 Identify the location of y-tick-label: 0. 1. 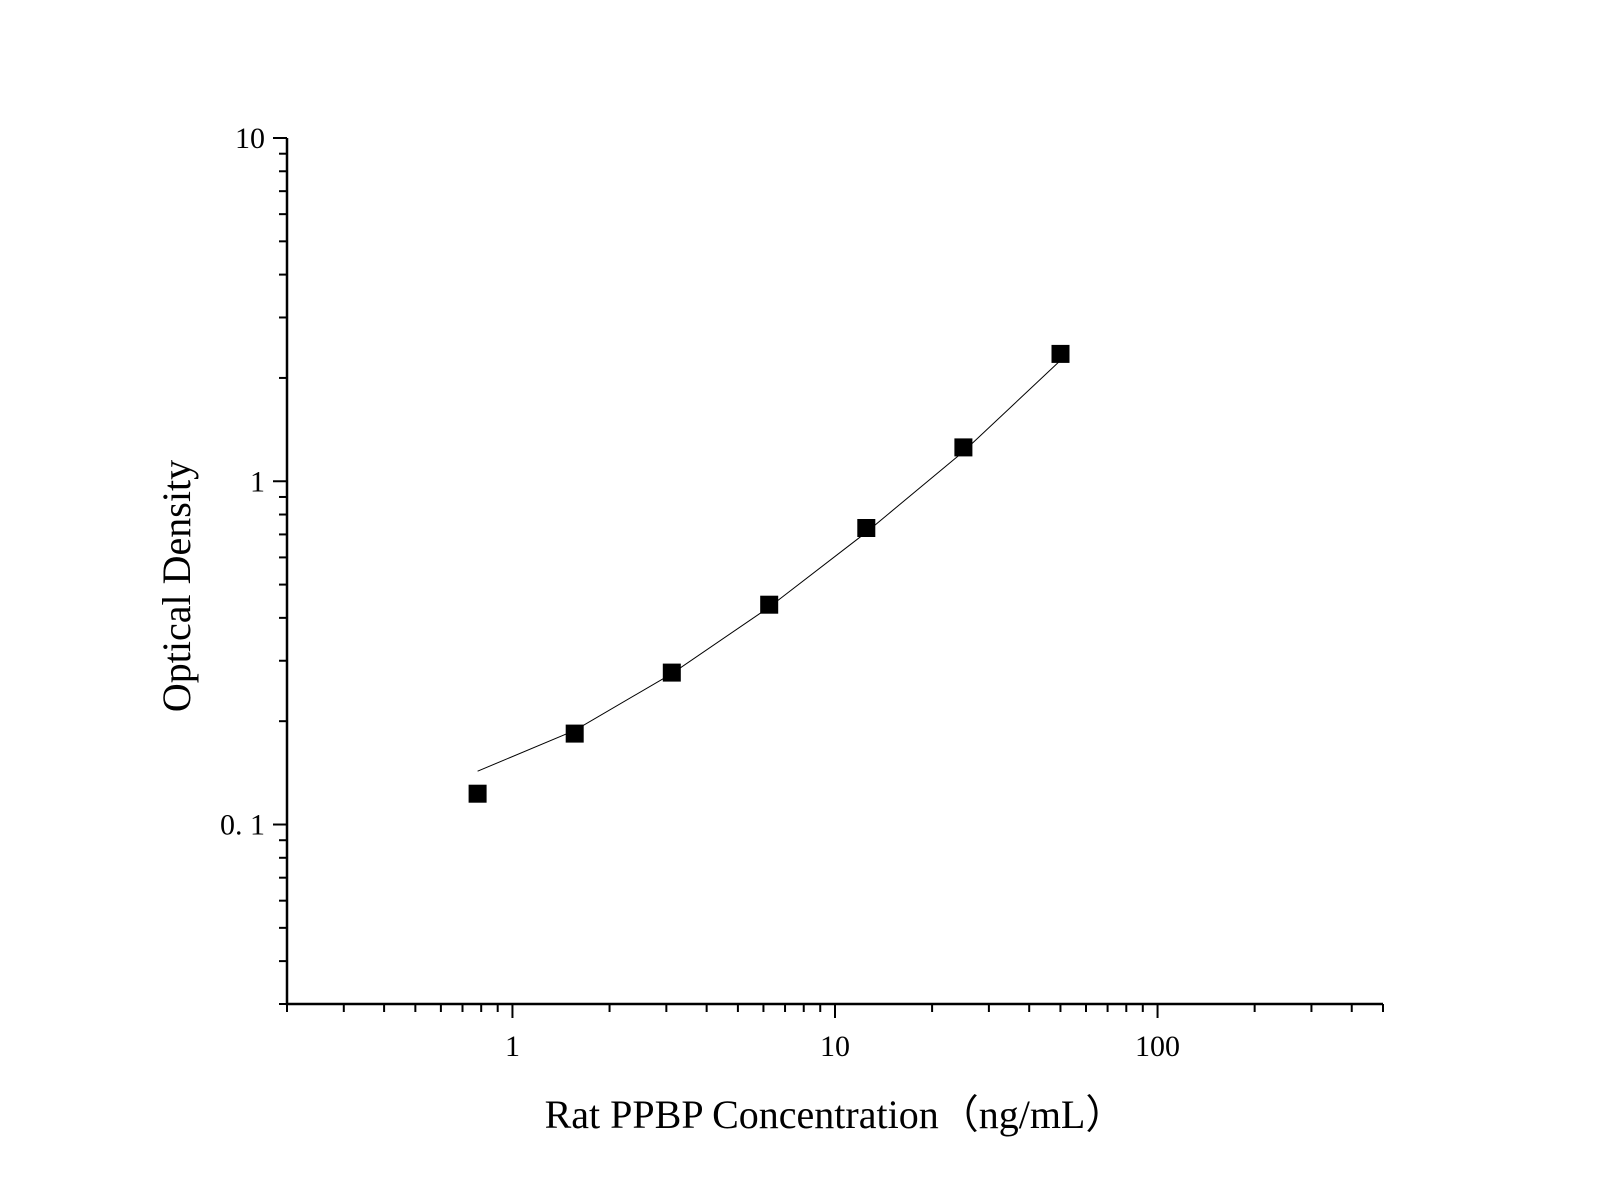
(242, 825).